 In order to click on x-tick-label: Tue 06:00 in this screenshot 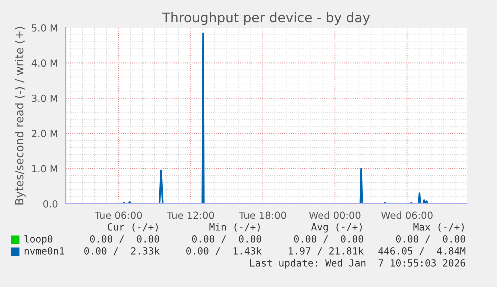, I will do `click(118, 216)`.